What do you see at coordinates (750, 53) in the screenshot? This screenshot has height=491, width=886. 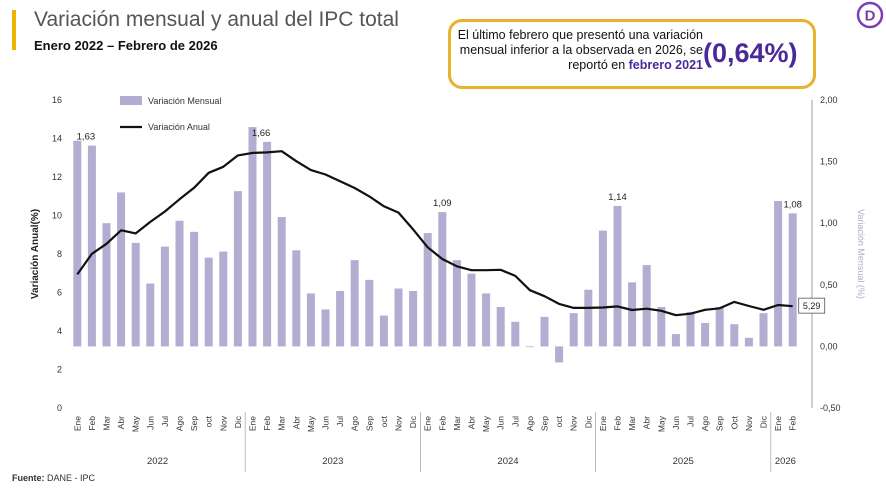 I see `callout-value: (0,64%)` at bounding box center [750, 53].